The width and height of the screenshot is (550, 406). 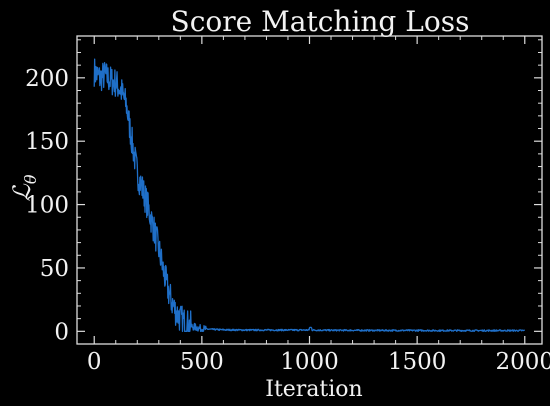 What do you see at coordinates (94, 362) in the screenshot?
I see `x-tick-label: 0` at bounding box center [94, 362].